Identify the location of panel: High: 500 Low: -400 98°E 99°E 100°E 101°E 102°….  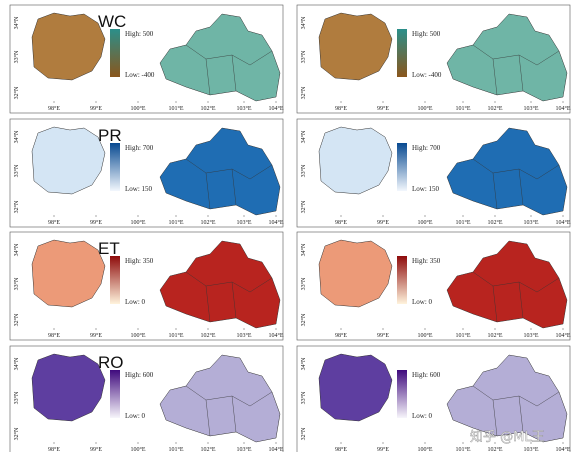
(433, 59).